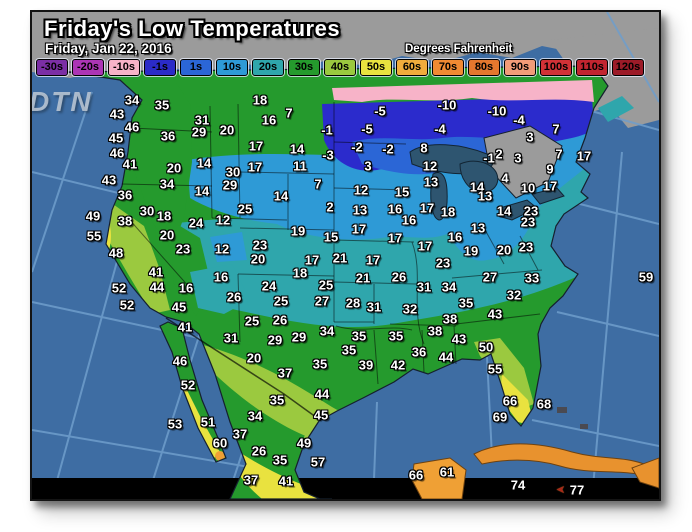 Image resolution: width=692 pixels, height=532 pixels. What do you see at coordinates (645, 473) in the screenshot?
I see `hispaniola-island` at bounding box center [645, 473].